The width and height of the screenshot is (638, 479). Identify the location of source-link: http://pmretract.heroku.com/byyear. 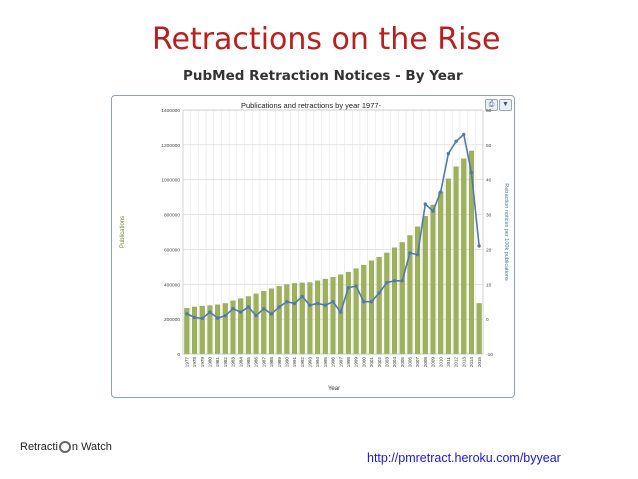
(464, 458).